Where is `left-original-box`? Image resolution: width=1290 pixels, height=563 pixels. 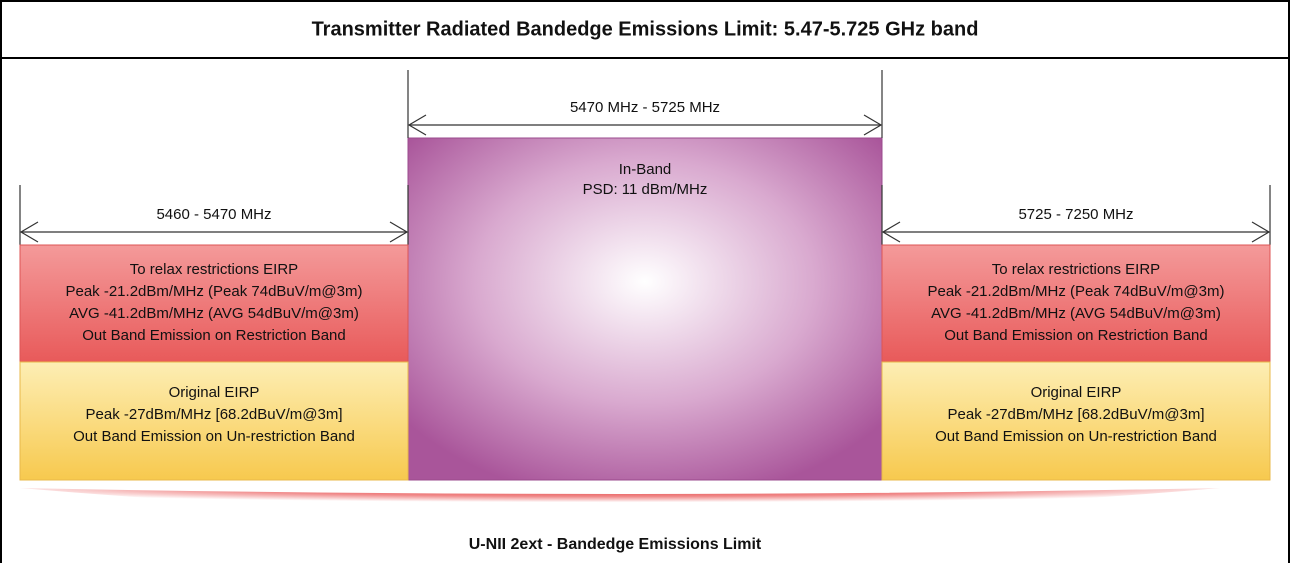 left-original-box is located at coordinates (214, 421).